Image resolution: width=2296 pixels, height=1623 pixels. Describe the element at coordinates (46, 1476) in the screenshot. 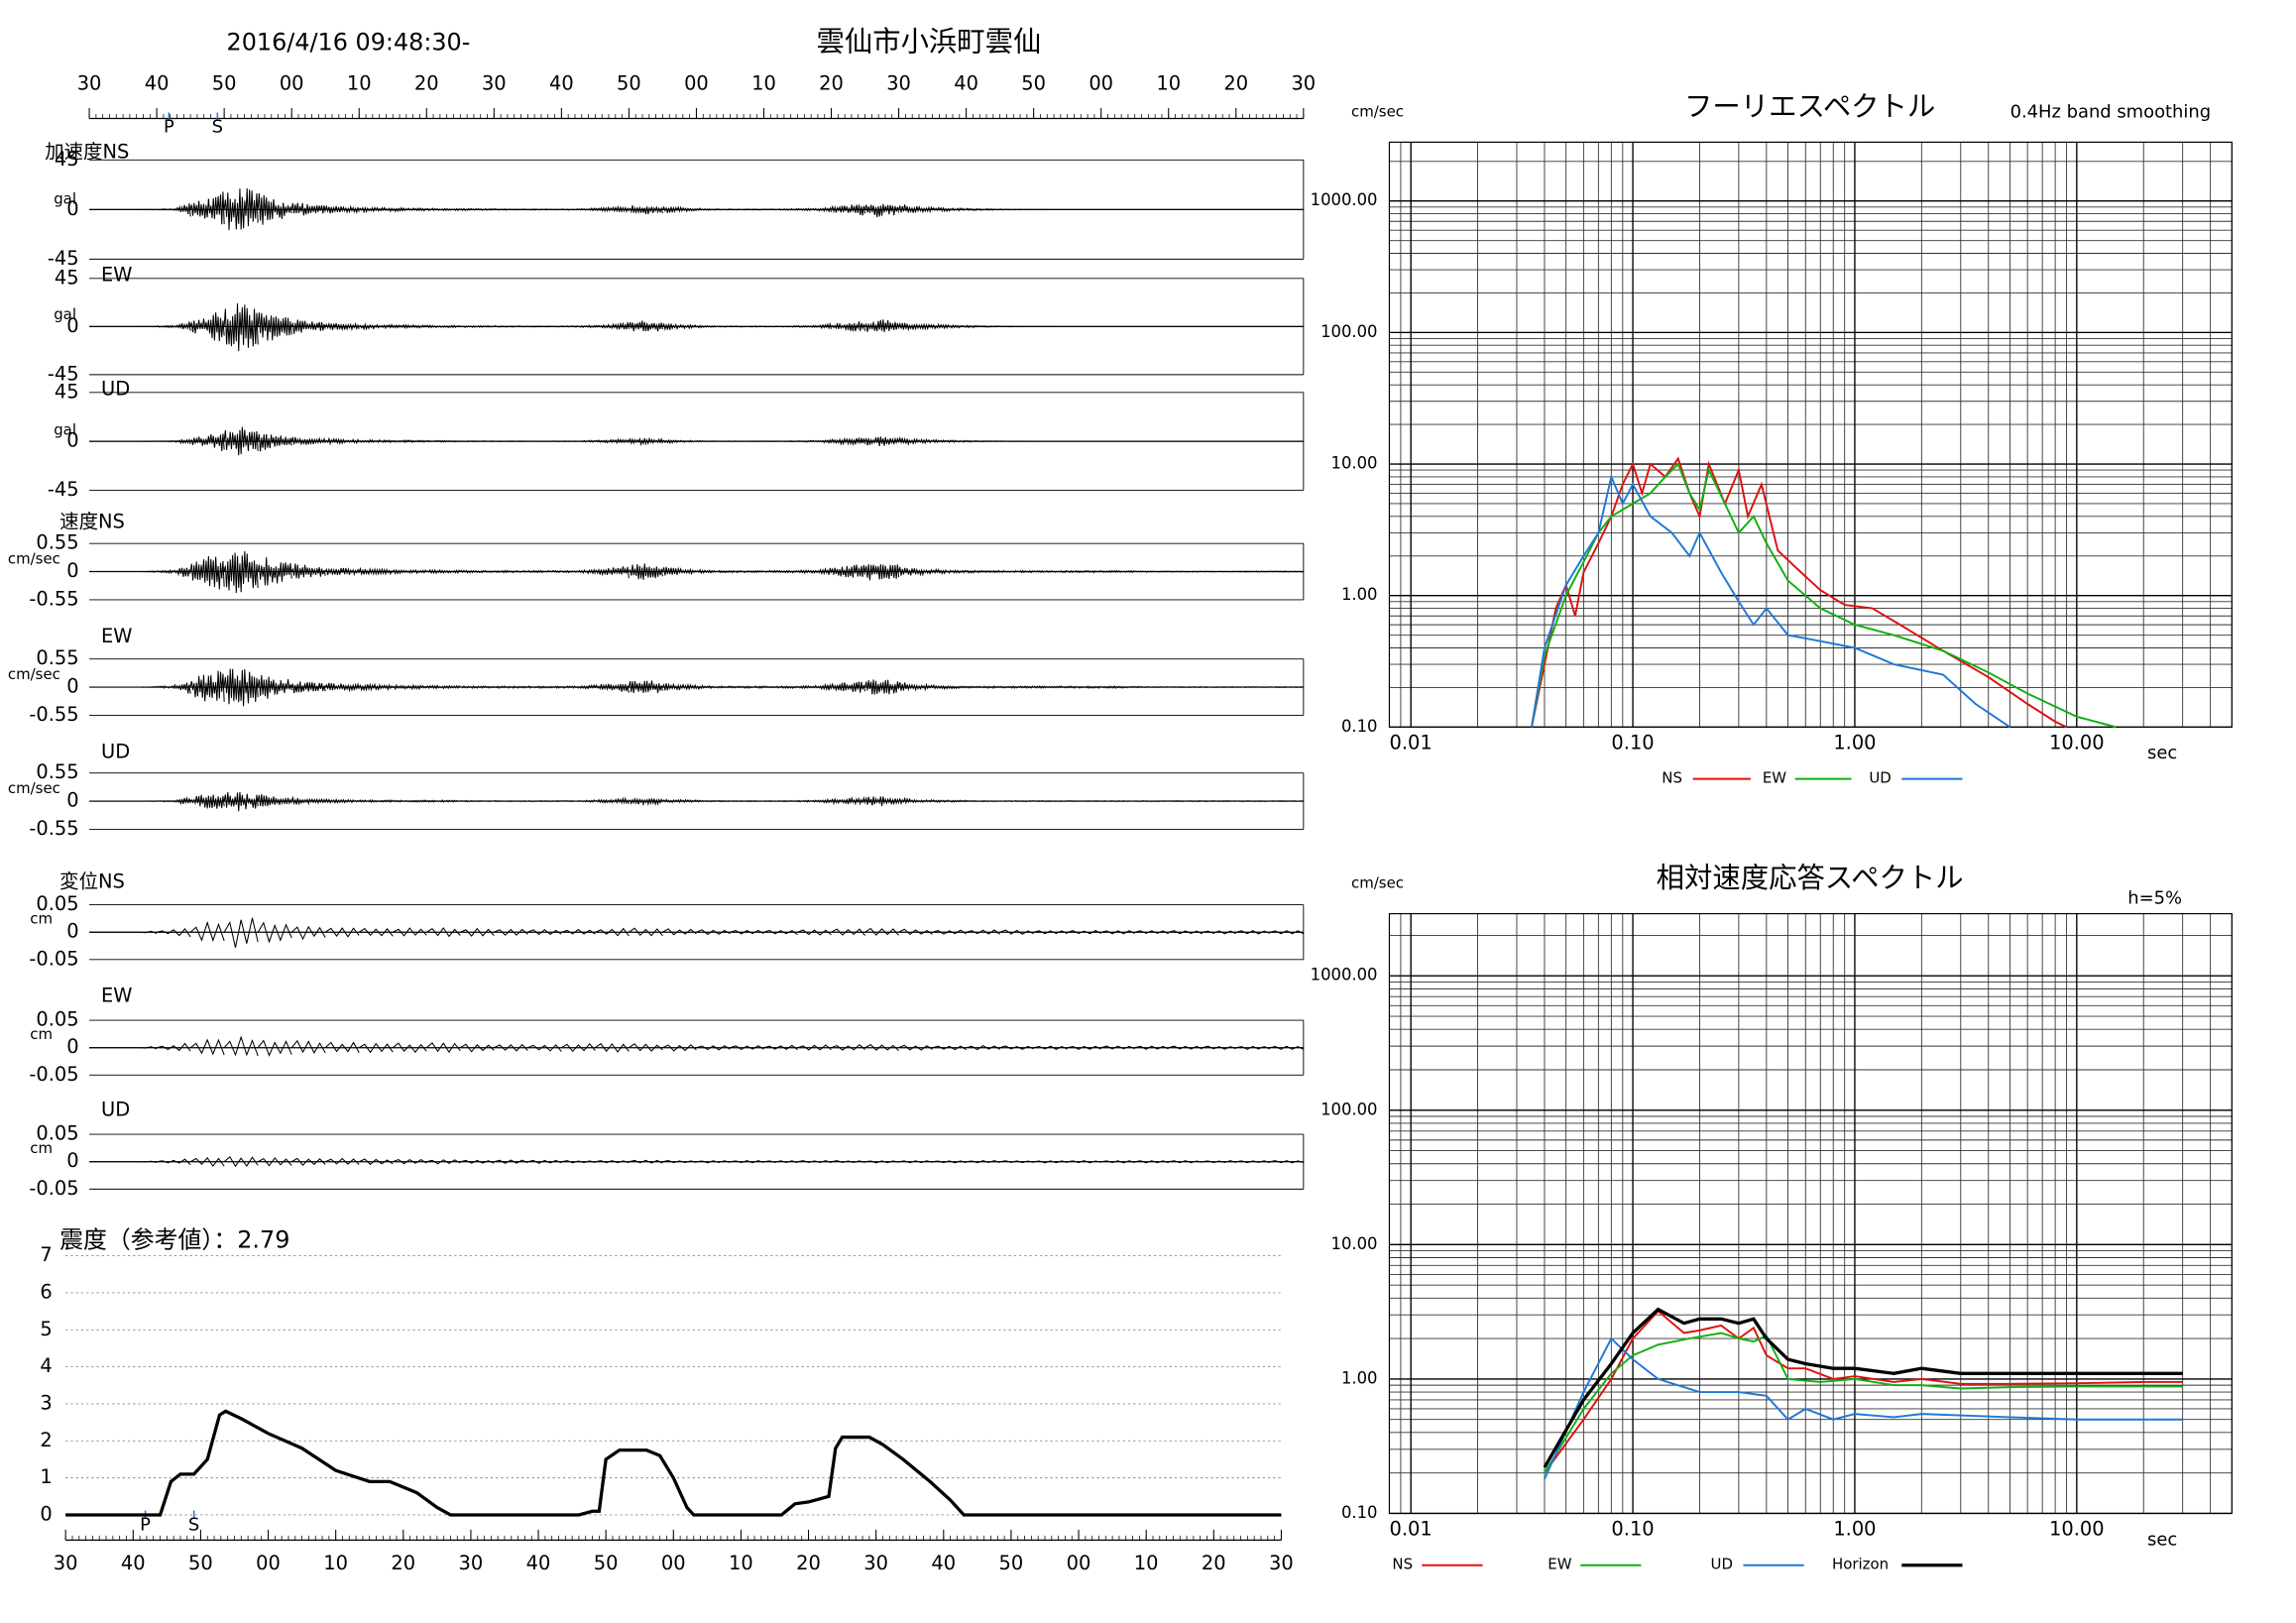

I see `y-tick-label: 1` at that location.